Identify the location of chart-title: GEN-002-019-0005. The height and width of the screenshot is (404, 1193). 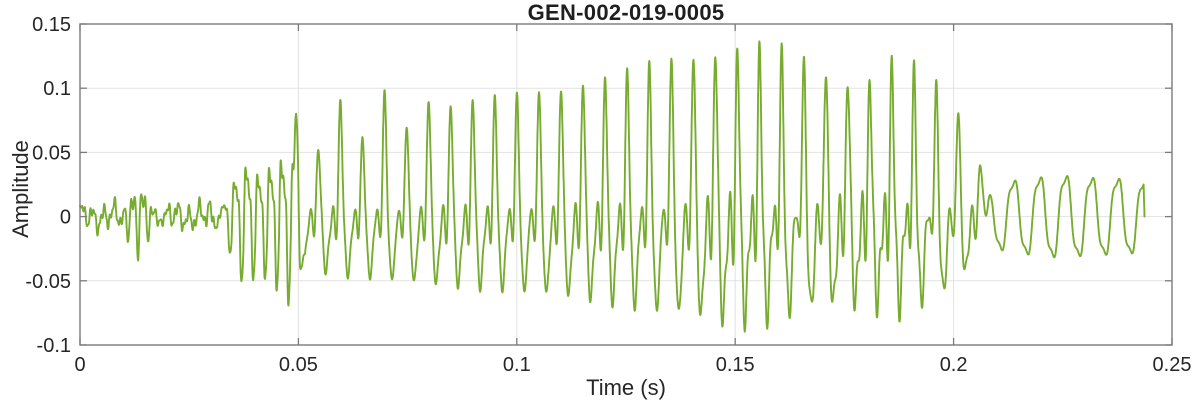
(626, 12).